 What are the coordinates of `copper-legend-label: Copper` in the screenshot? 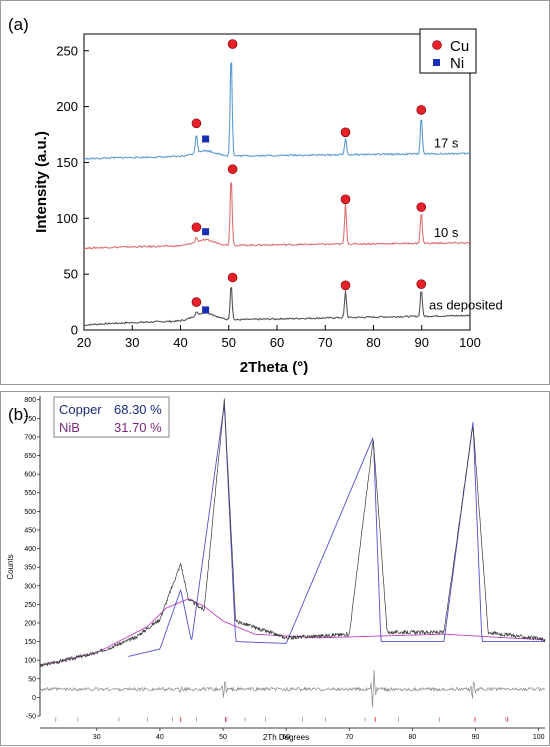 It's located at (80, 409).